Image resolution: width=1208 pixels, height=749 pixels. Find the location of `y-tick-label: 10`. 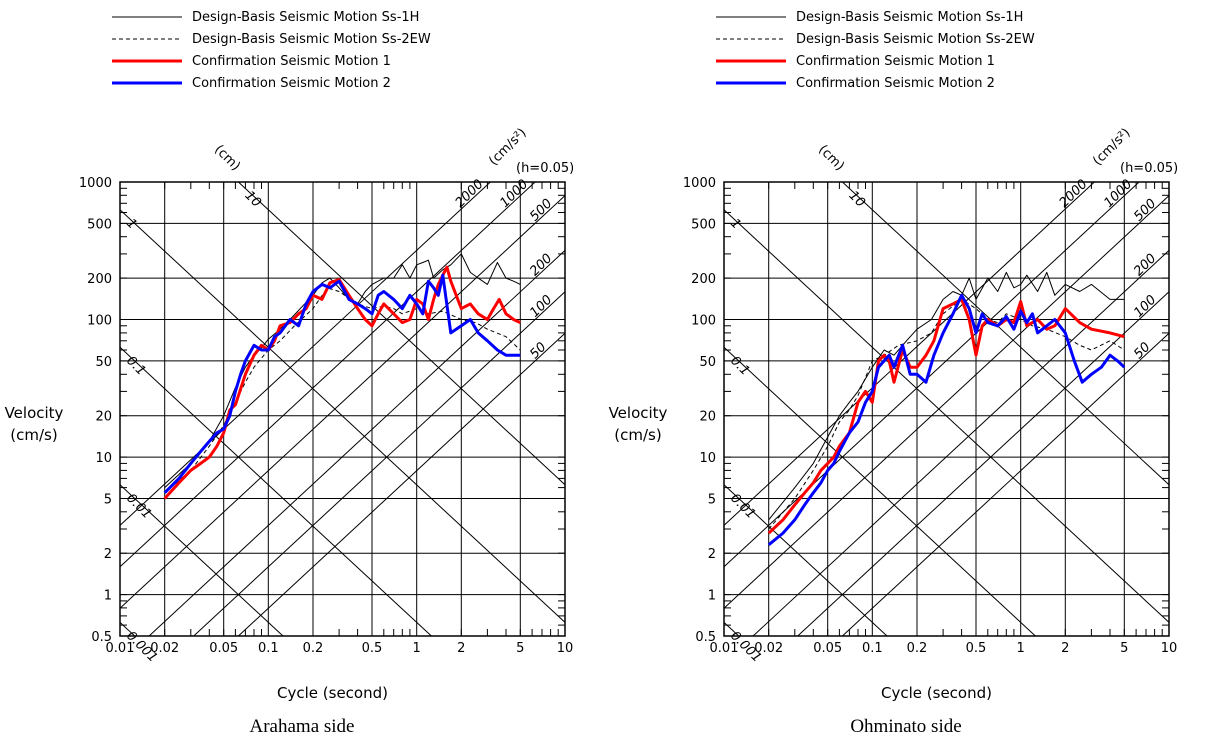

y-tick-label: 10 is located at coordinates (707, 458).